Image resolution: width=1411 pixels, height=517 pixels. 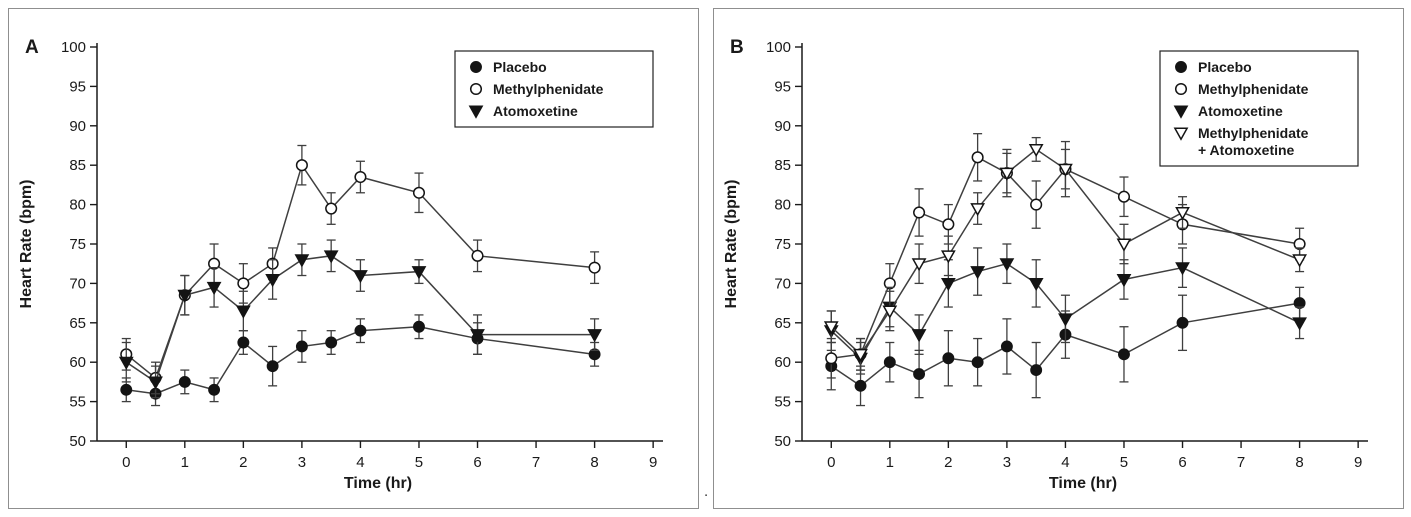 I want to click on y-tick-label: 75, so click(x=77, y=244).